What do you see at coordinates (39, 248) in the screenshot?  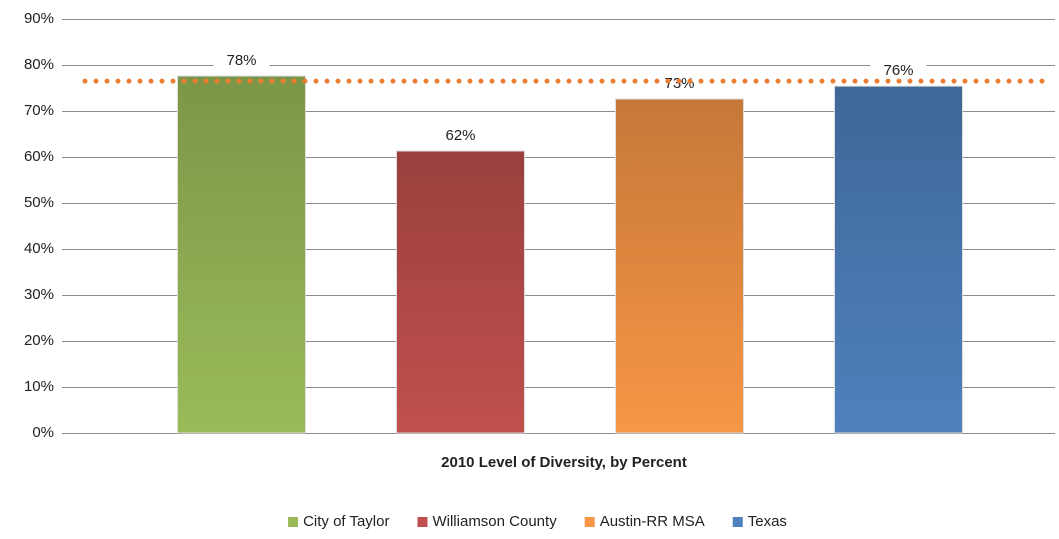 I see `y-tick-label: 40%` at bounding box center [39, 248].